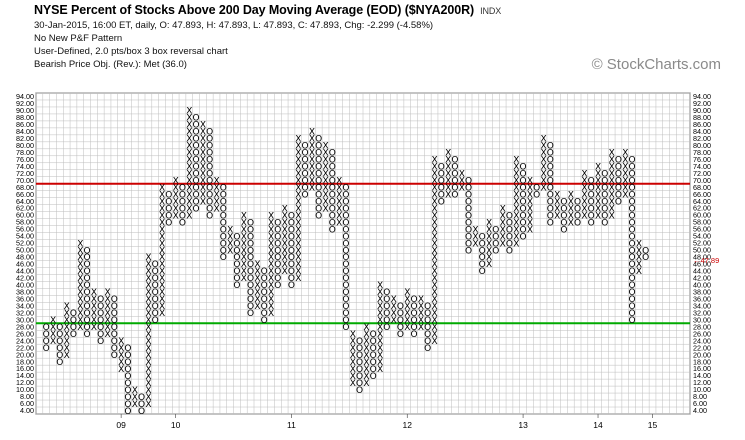 The image size is (745, 440). Describe the element at coordinates (702, 271) in the screenshot. I see `y-tick-label-right: 44.00` at that location.